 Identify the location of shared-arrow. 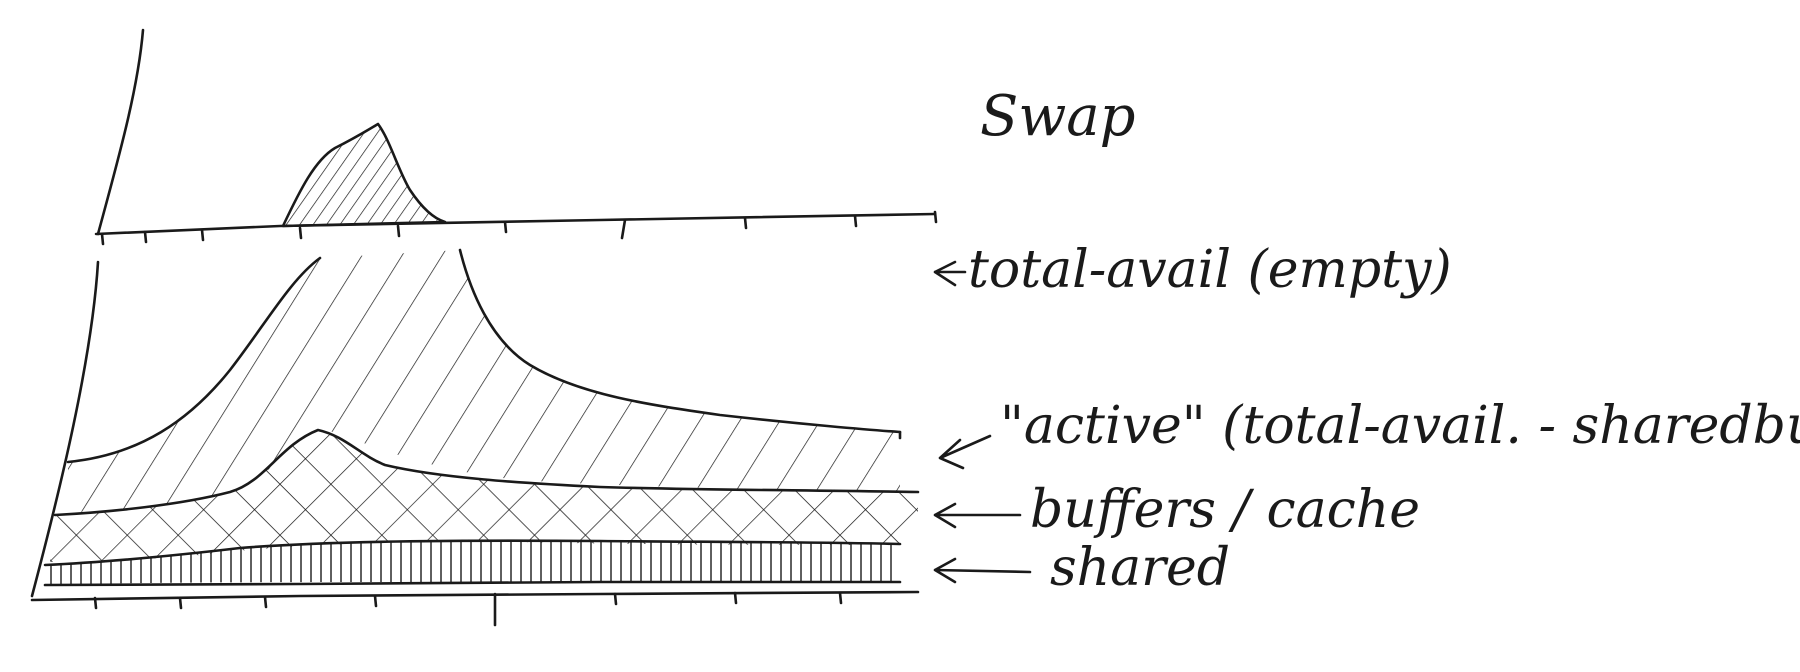
(982, 570).